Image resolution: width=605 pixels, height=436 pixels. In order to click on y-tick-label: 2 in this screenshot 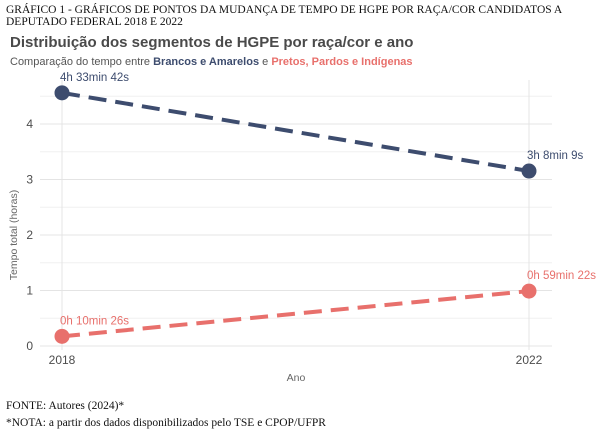, I will do `click(29, 235)`.